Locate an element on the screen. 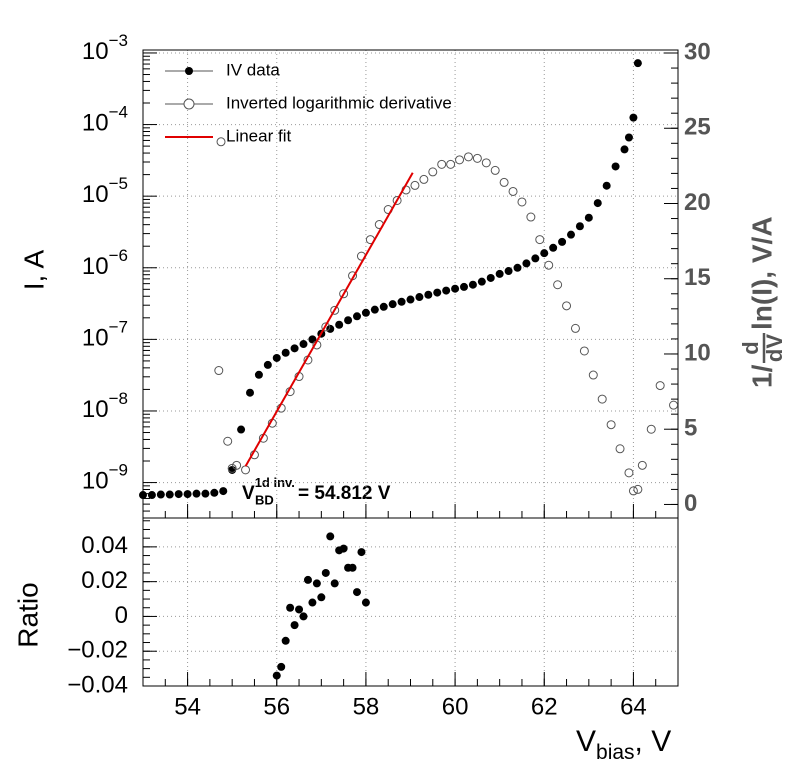 The height and width of the screenshot is (775, 798). legend-label: Linear fit is located at coordinates (258, 135).